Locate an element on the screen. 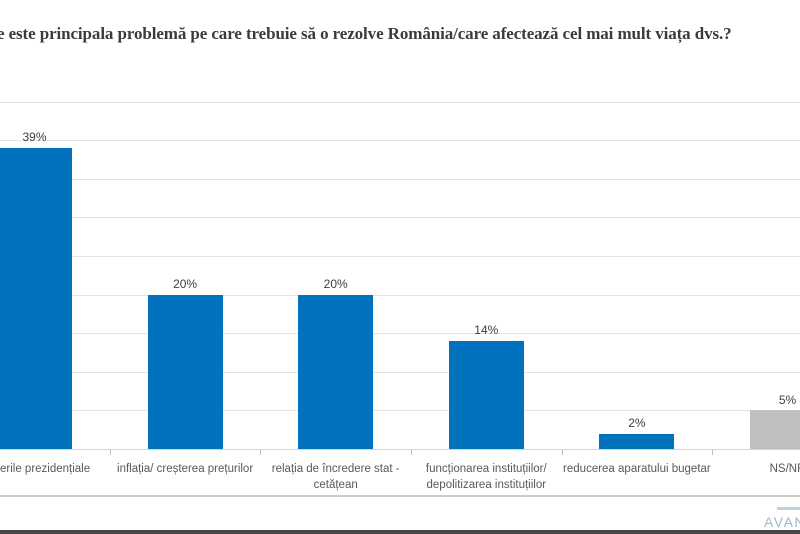 The width and height of the screenshot is (800, 534). avangarde-logo: AVAN is located at coordinates (780, 518).